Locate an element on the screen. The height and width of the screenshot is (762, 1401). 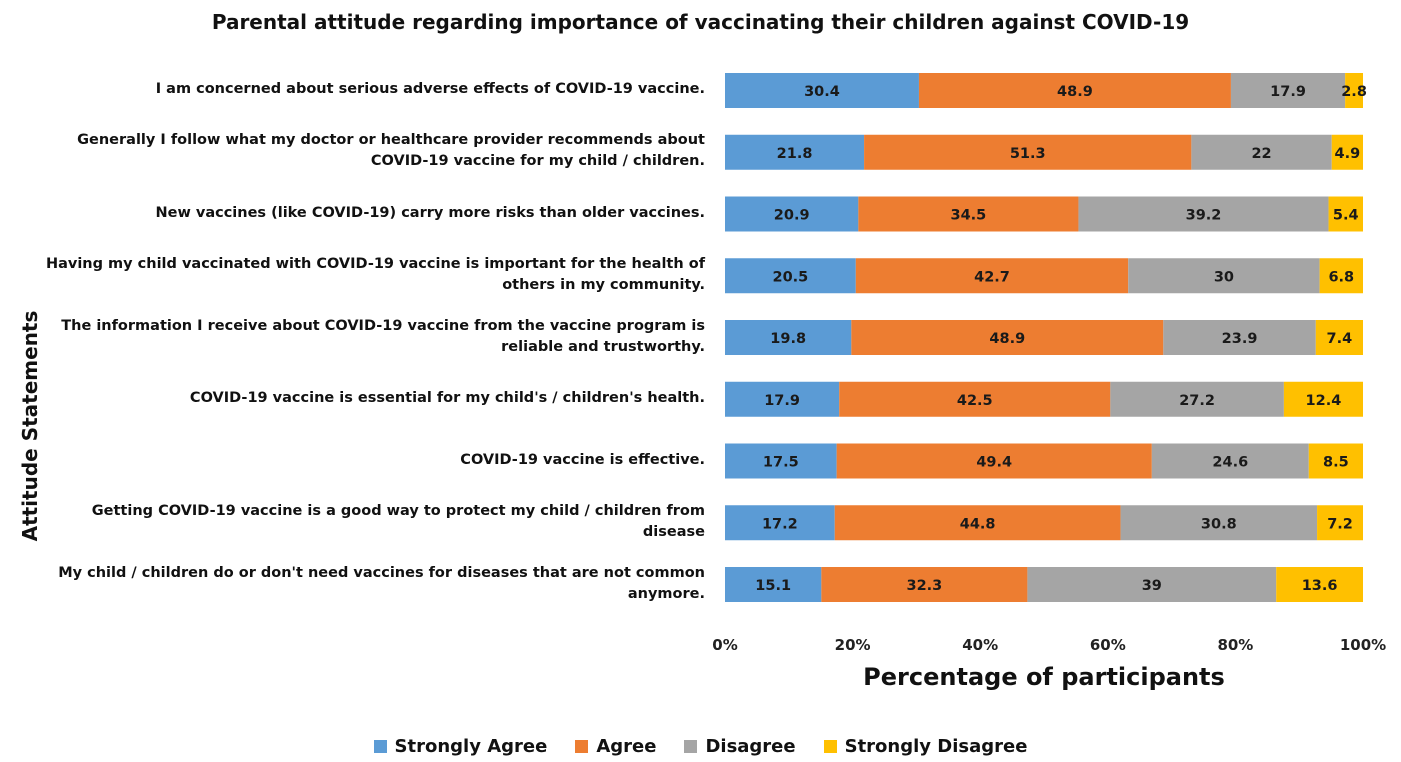
data-label-disagree-5: 23.9 is located at coordinates (1240, 339).